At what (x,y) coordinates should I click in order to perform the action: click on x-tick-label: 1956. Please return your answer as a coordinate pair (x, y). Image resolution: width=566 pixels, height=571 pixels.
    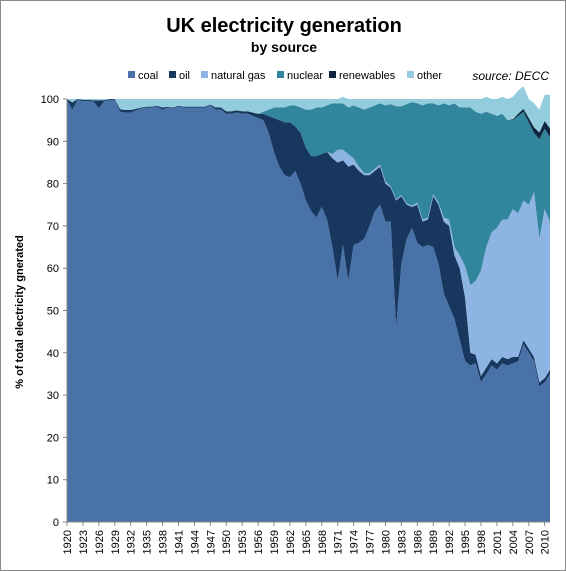
    Looking at the image, I should click on (259, 542).